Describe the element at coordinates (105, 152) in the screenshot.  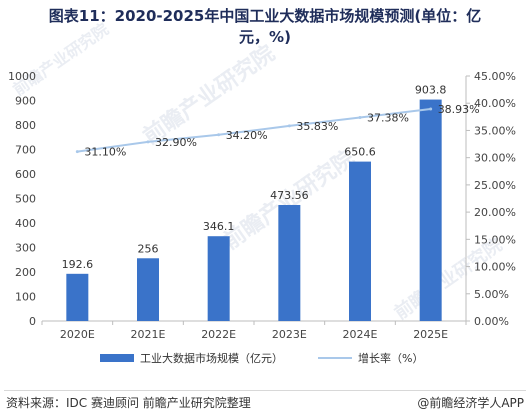
I see `line-value-label: 31.10%` at that location.